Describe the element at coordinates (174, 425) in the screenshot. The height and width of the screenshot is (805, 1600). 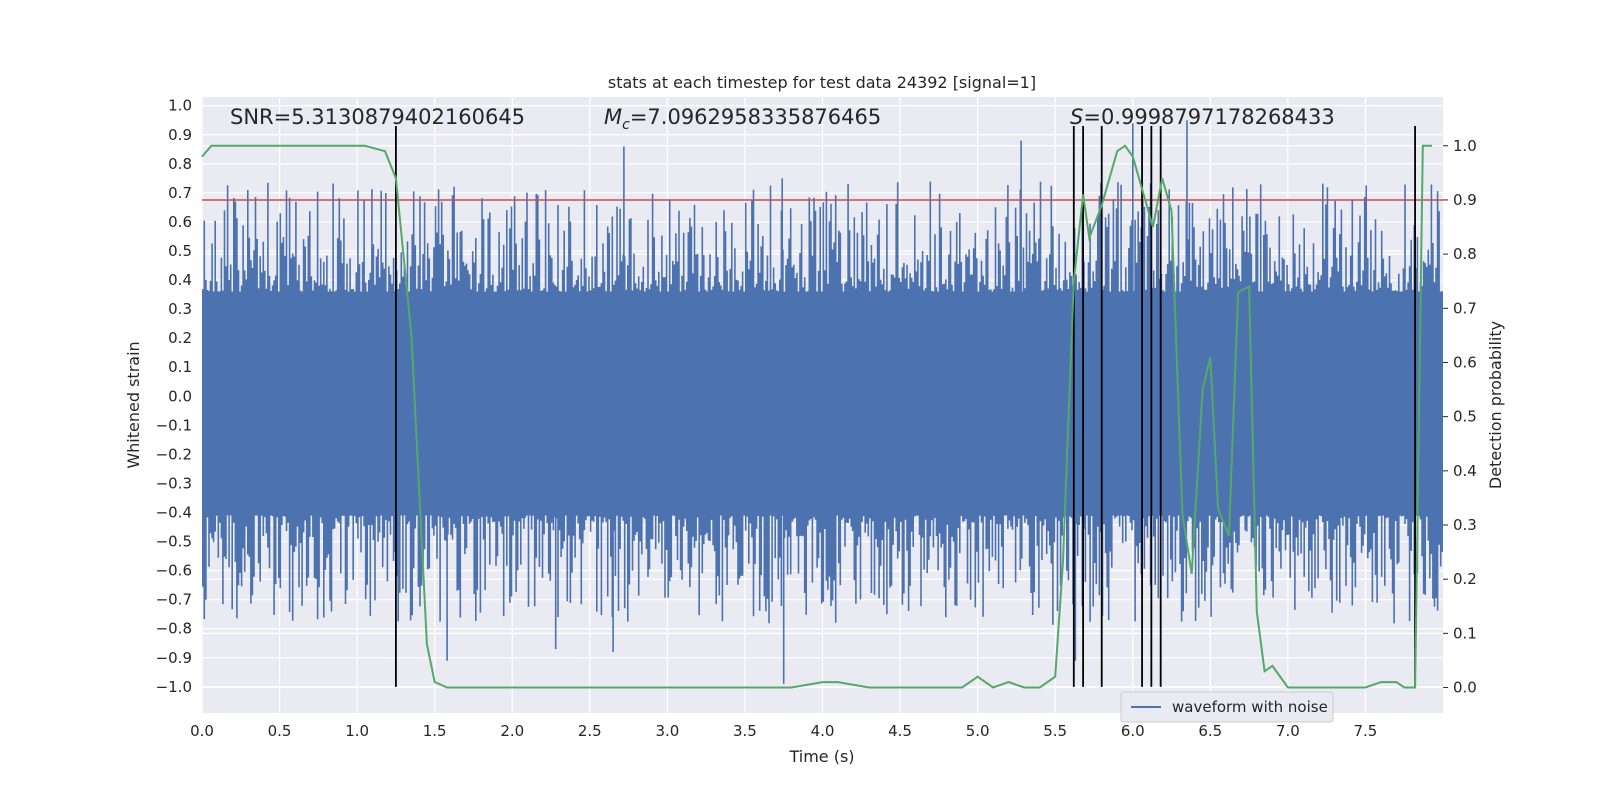
I see `y-tick-label: −0.1` at that location.